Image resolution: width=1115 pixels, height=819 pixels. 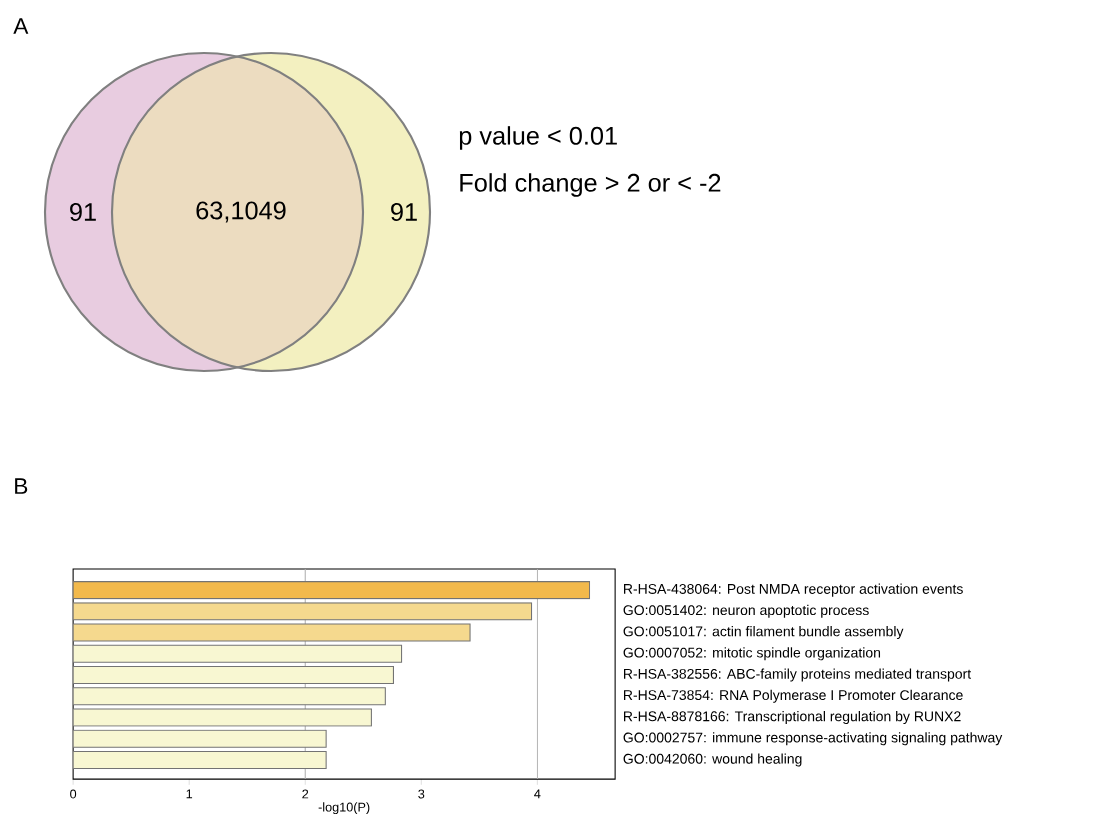 I want to click on x-tick-label: 2, so click(x=305, y=794).